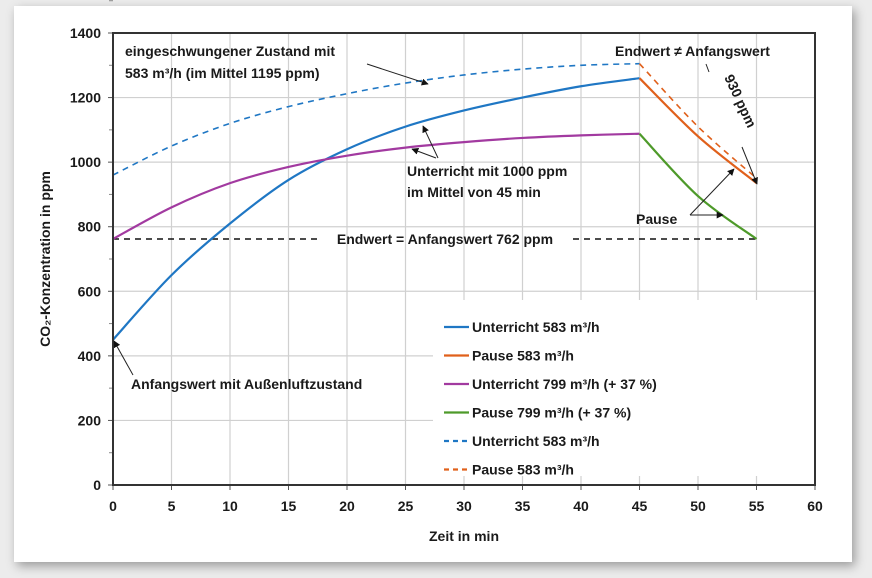  Describe the element at coordinates (172, 506) in the screenshot. I see `x-tick-label: 5` at that location.